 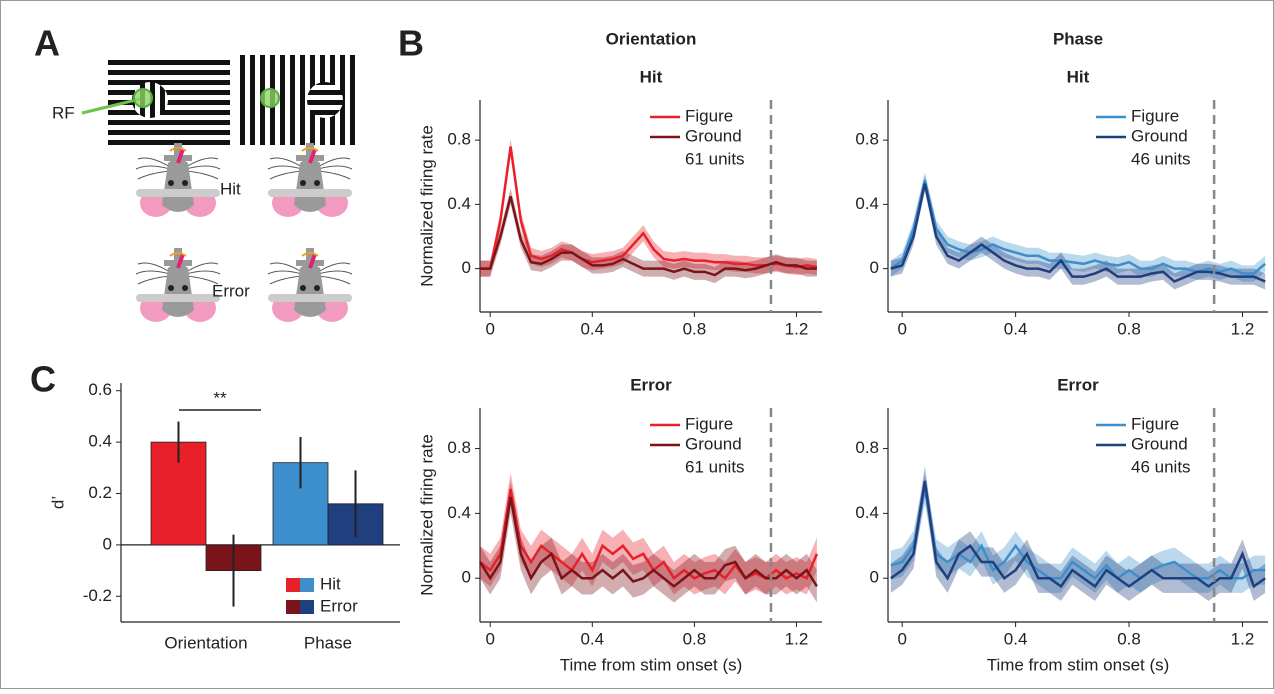 I want to click on hit-label: Hit, so click(x=230, y=188).